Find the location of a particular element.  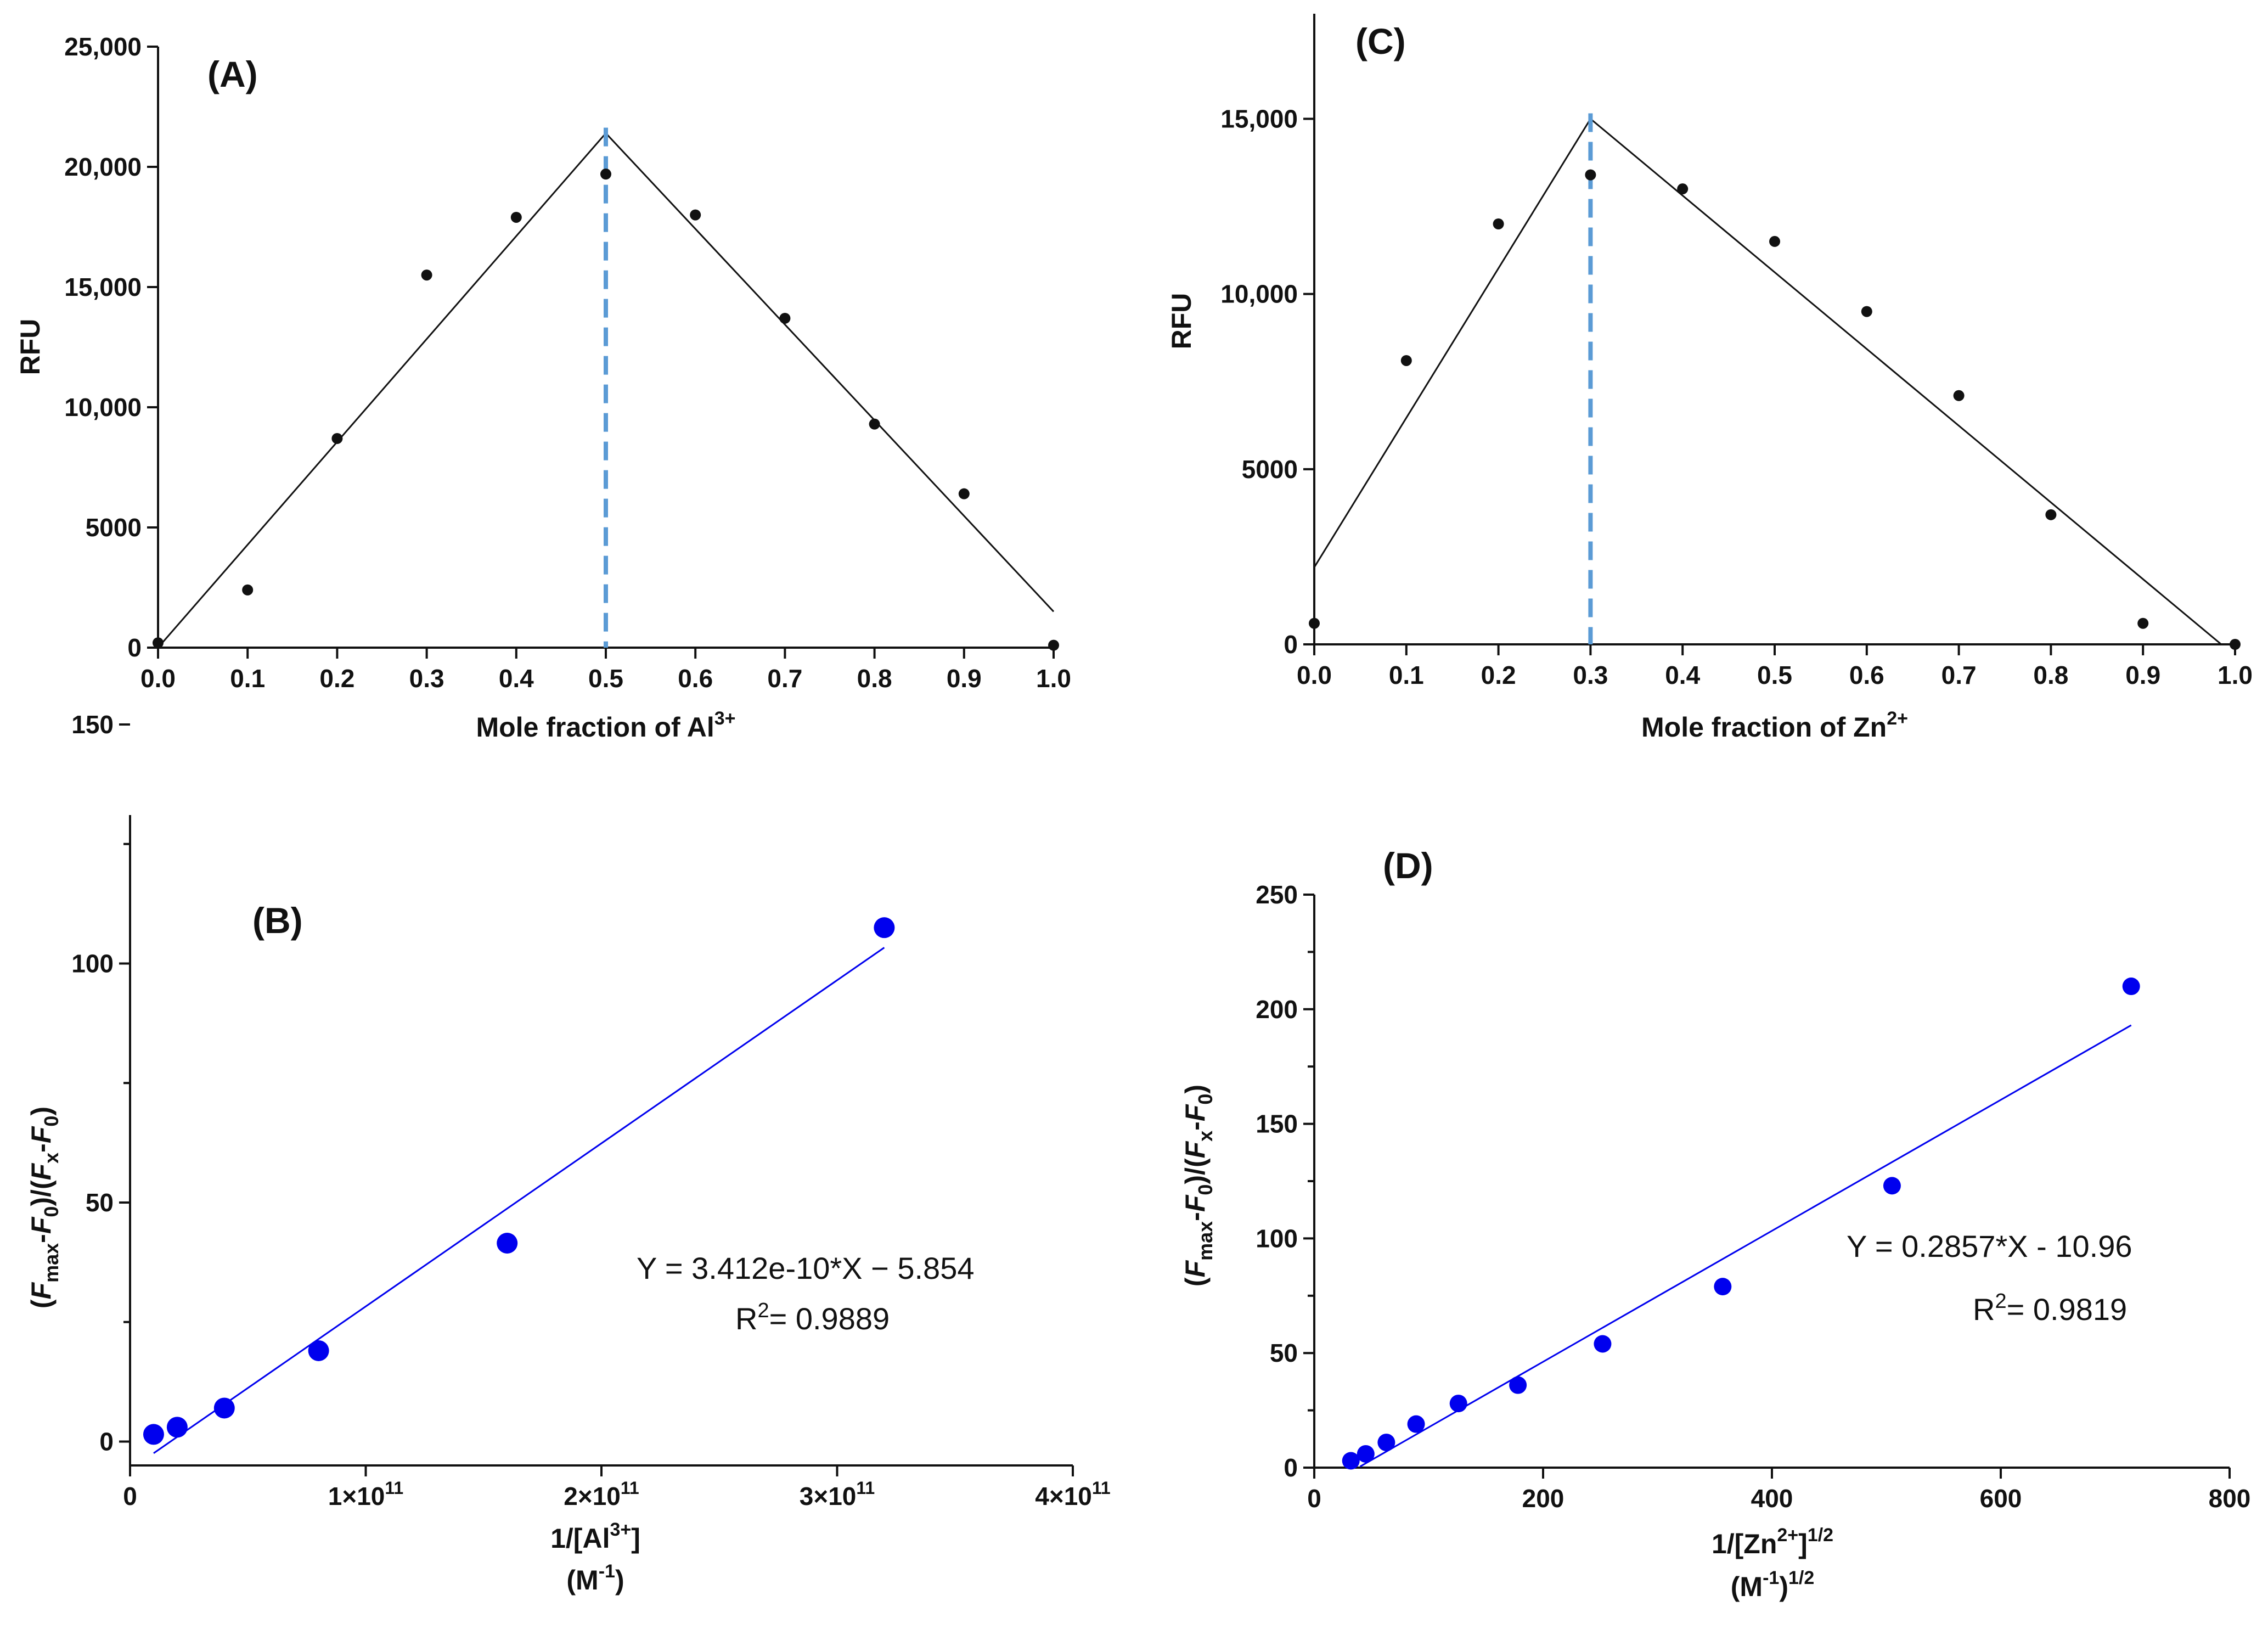

panel-a-y-tick-label: 0 is located at coordinates (134, 647).